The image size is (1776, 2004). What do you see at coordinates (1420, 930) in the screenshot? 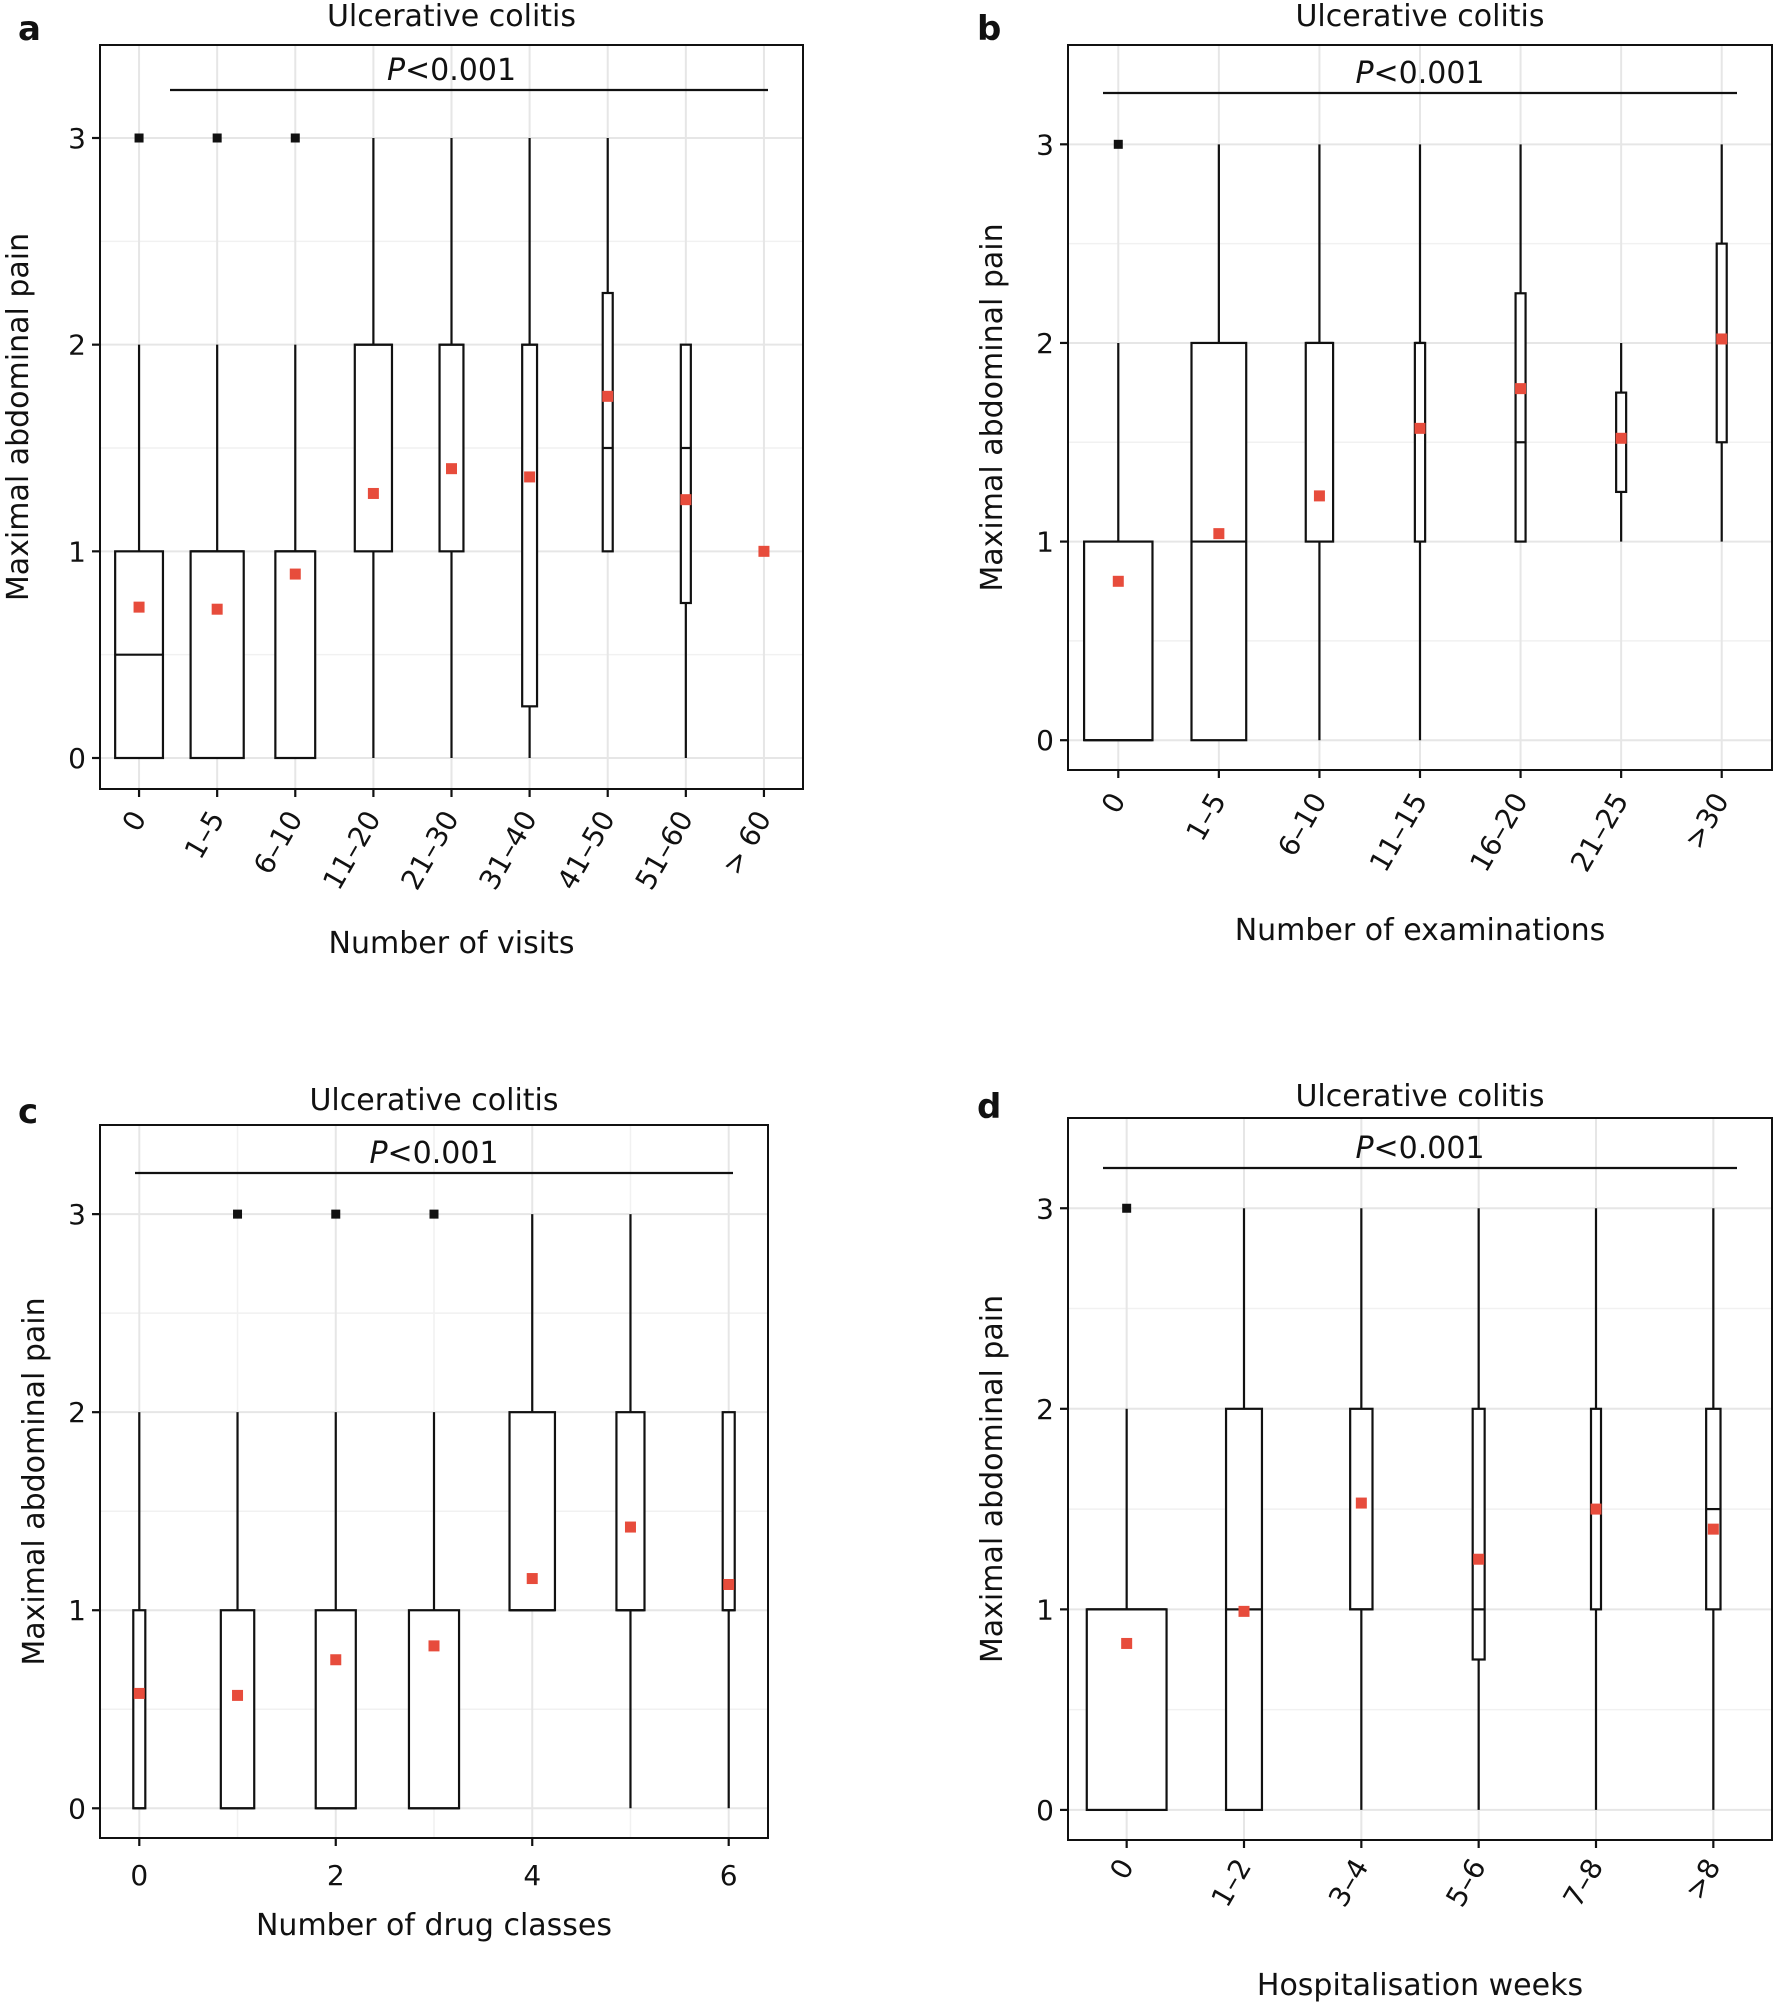
I see `x-axis-label: Number of examinations` at bounding box center [1420, 930].